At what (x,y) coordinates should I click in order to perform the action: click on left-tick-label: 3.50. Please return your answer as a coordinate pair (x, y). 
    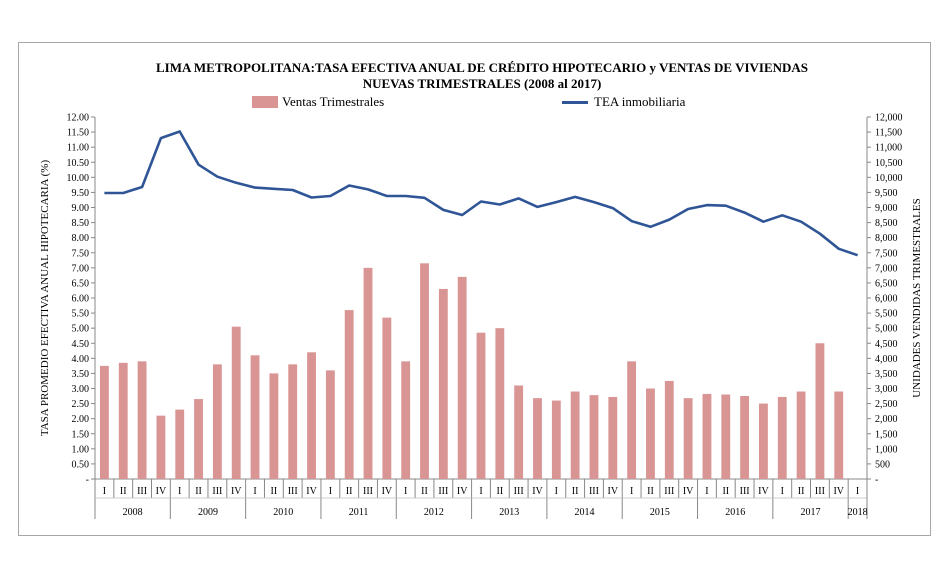
    Looking at the image, I should click on (81, 374).